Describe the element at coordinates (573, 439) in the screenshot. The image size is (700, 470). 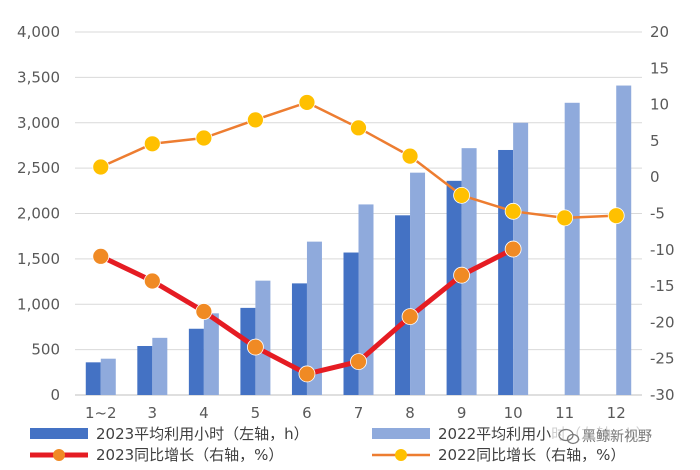
I see `wechat-bubble-small` at that location.